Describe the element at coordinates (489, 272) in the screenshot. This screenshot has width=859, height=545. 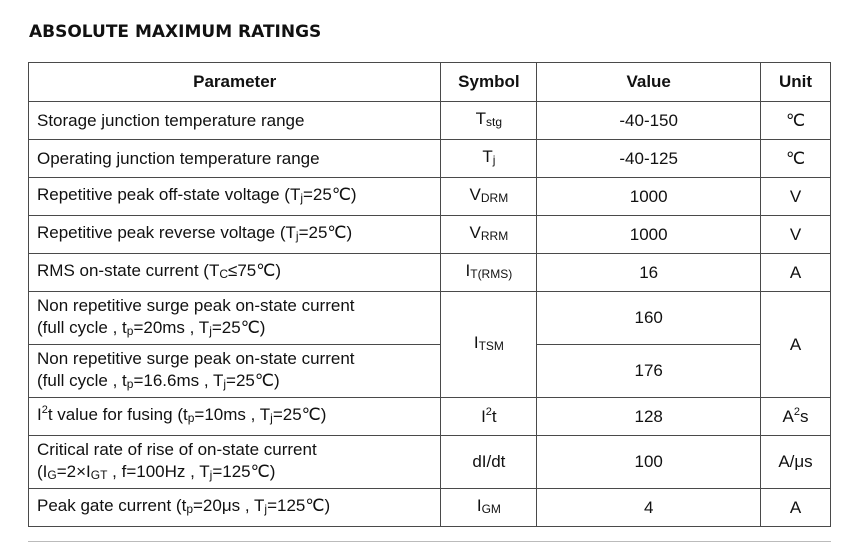
I see `symbol-cell: IT(RMS)` at that location.